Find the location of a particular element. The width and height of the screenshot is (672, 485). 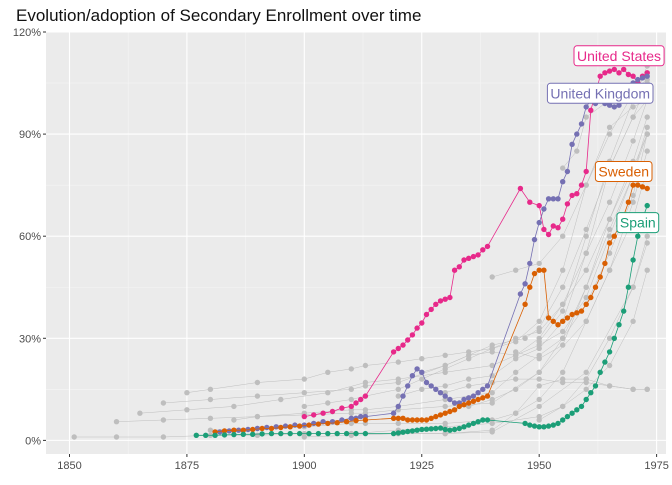

background-series-line is located at coordinates (593, 331).